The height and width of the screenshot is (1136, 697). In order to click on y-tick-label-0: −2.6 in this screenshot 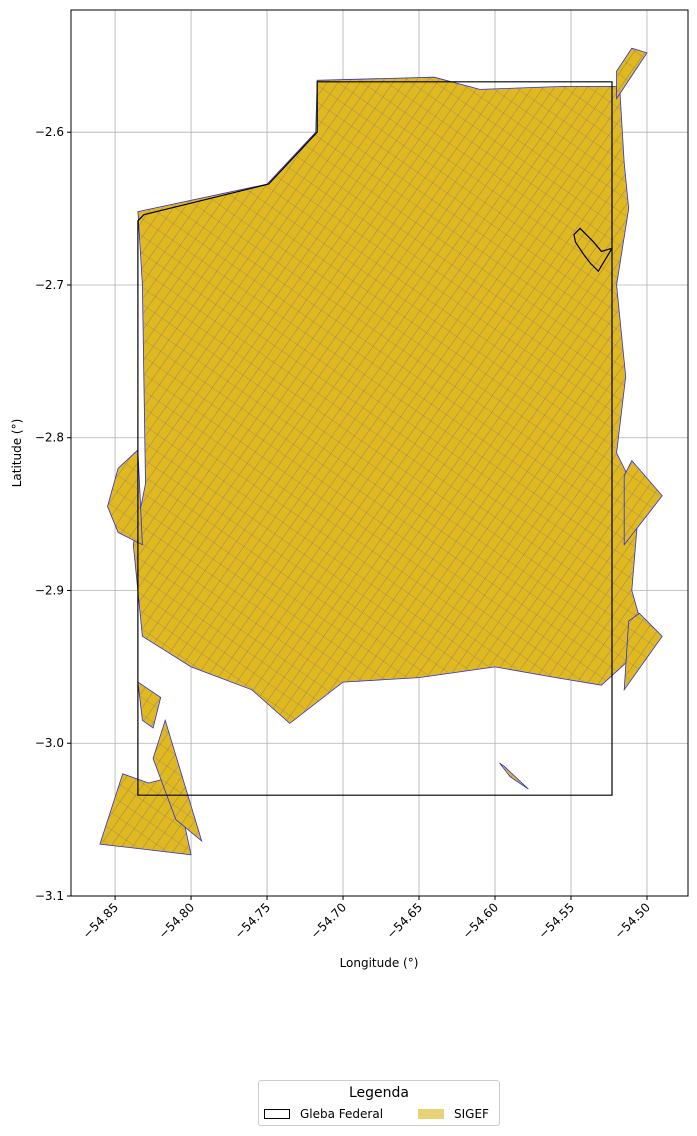, I will do `click(49, 132)`.